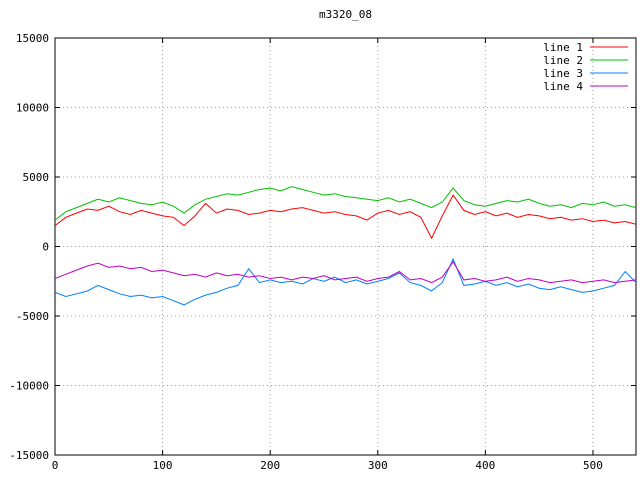 Image resolution: width=640 pixels, height=480 pixels. I want to click on y-tick-label: -15000, so click(29, 455).